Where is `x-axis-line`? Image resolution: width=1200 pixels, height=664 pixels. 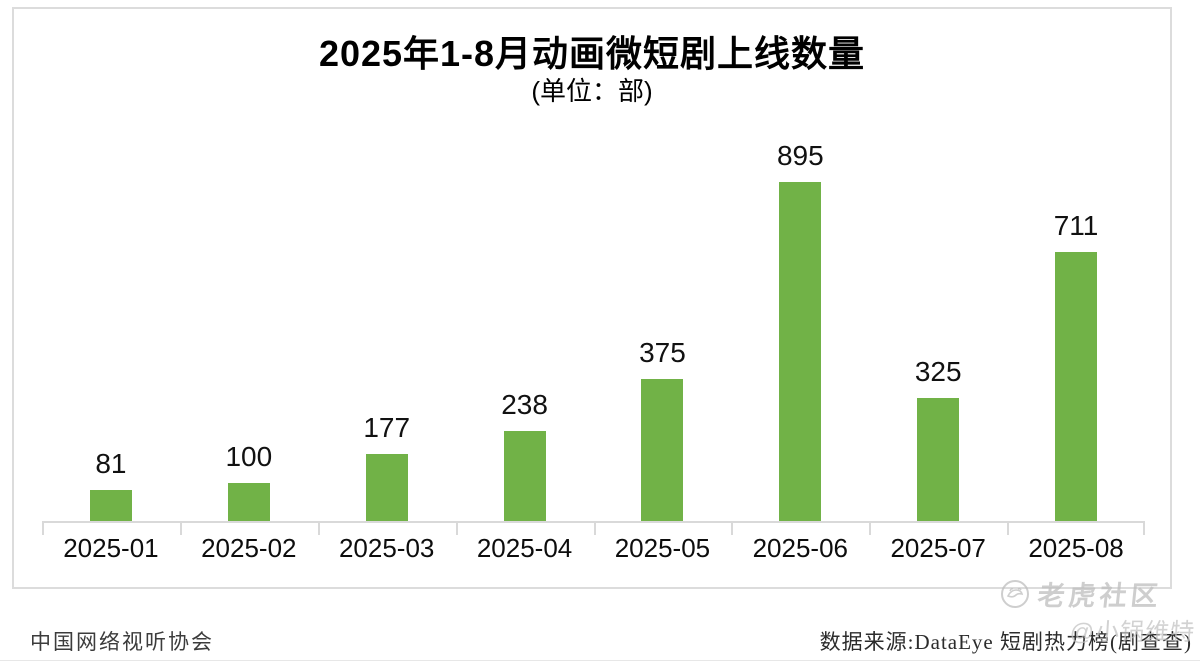
x-axis-line is located at coordinates (593, 528).